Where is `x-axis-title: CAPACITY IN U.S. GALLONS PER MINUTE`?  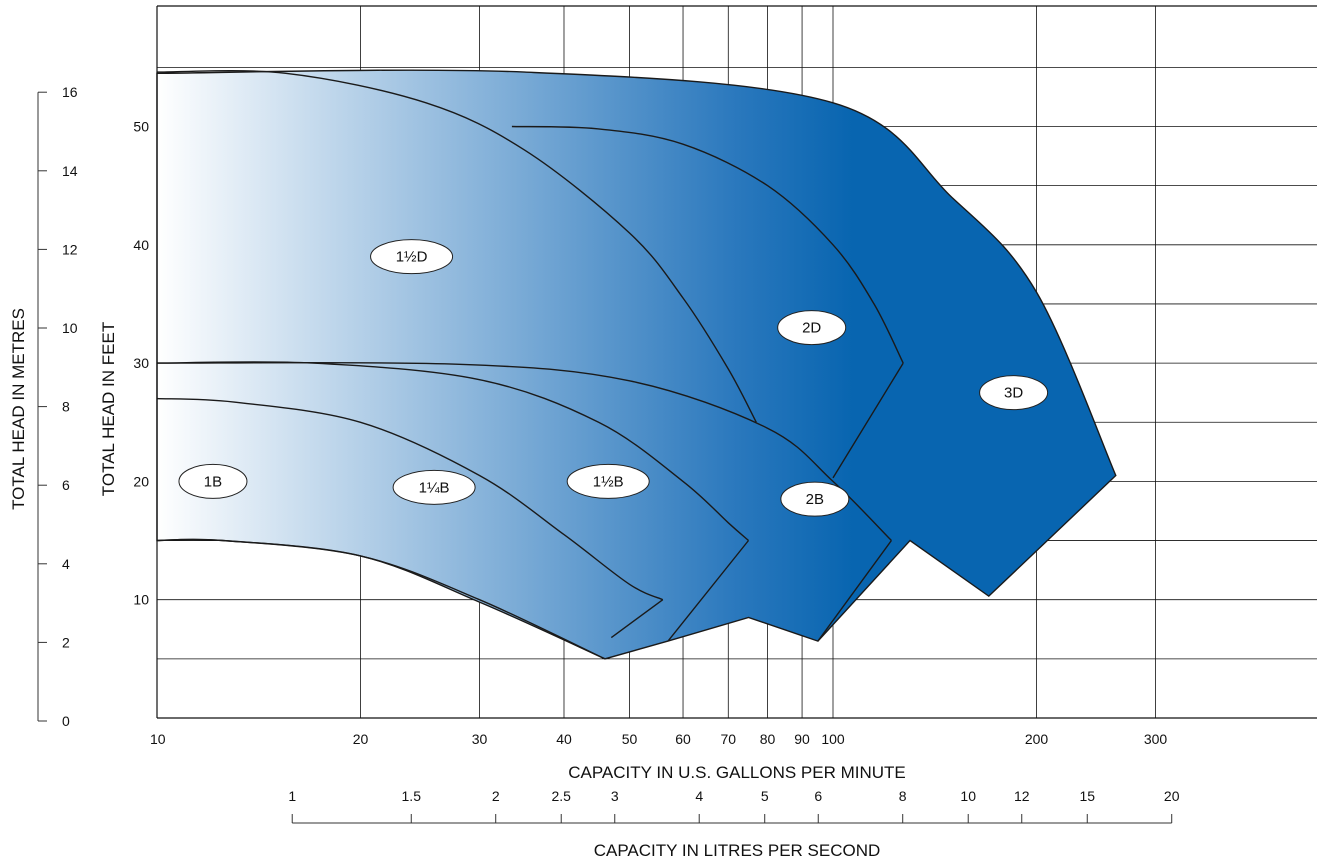
x-axis-title: CAPACITY IN U.S. GALLONS PER MINUTE is located at coordinates (737, 772).